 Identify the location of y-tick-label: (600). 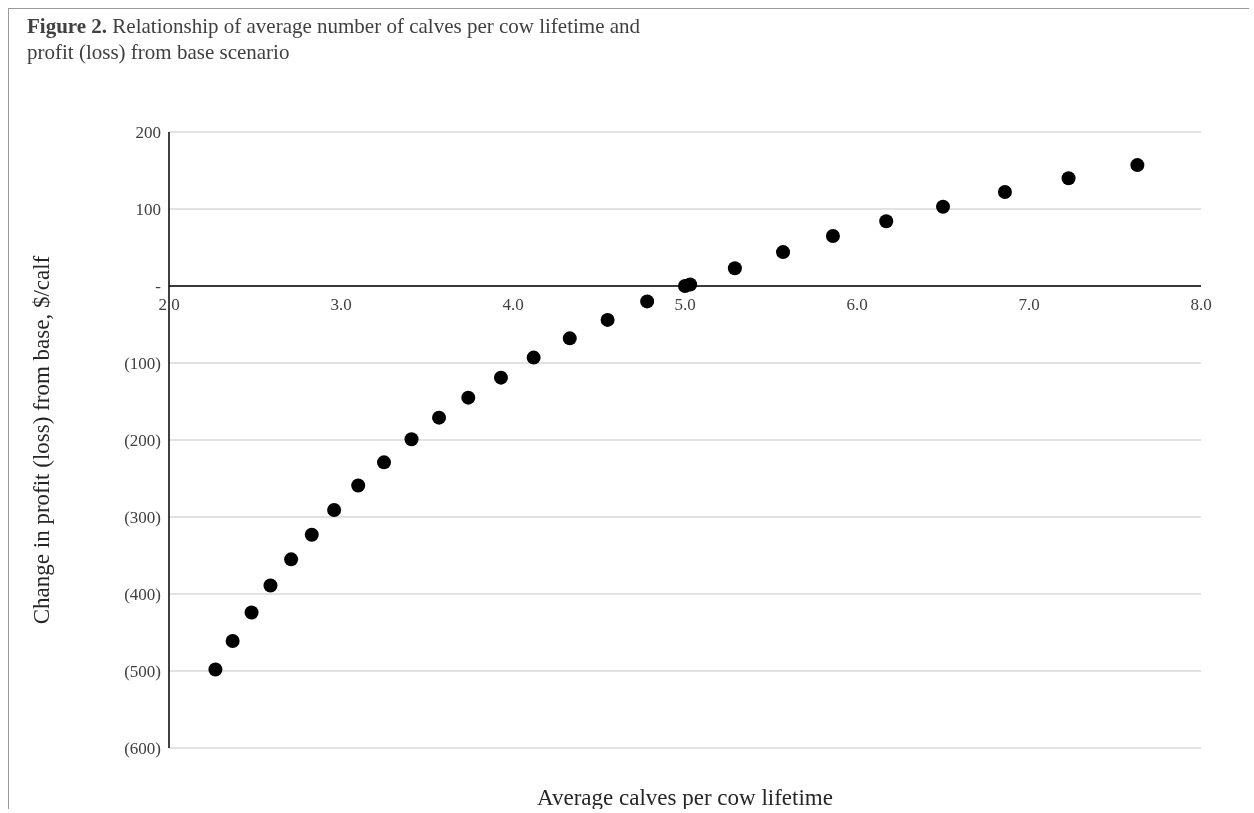
(142, 749).